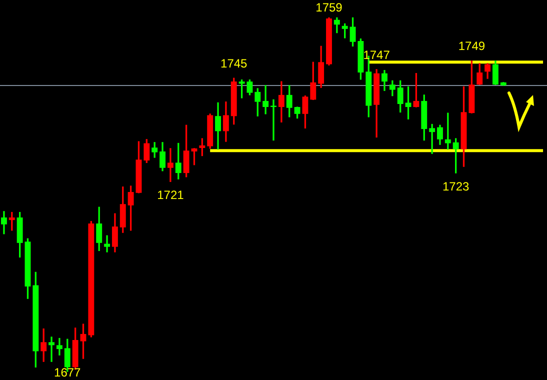 The image size is (547, 380). What do you see at coordinates (472, 46) in the screenshot?
I see `annotation: 1749` at bounding box center [472, 46].